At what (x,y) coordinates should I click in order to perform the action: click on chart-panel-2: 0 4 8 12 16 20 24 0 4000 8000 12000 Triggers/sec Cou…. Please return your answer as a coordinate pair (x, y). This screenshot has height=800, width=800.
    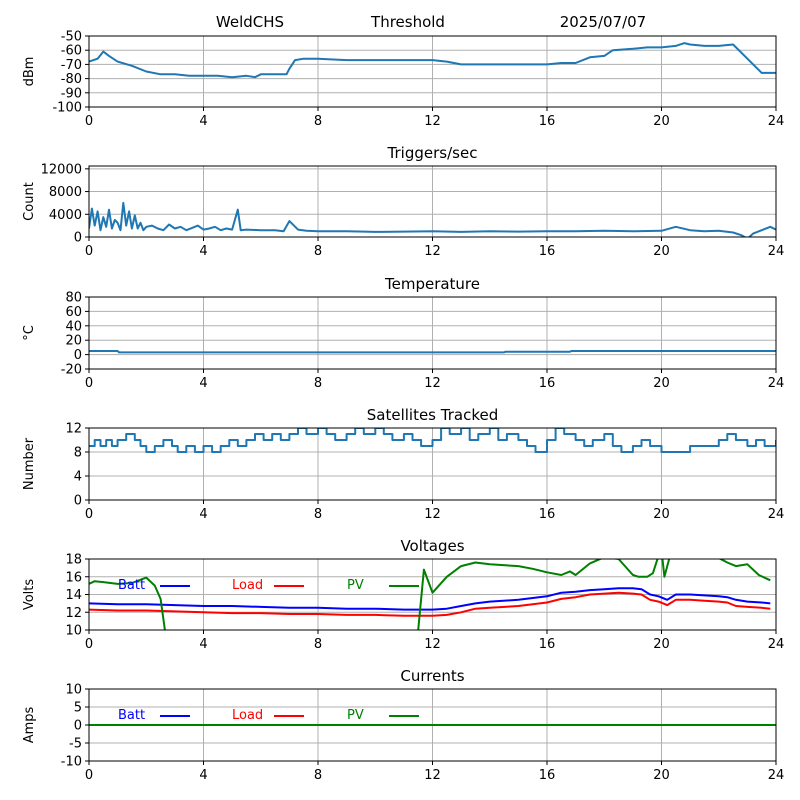
    Looking at the image, I should click on (403, 201).